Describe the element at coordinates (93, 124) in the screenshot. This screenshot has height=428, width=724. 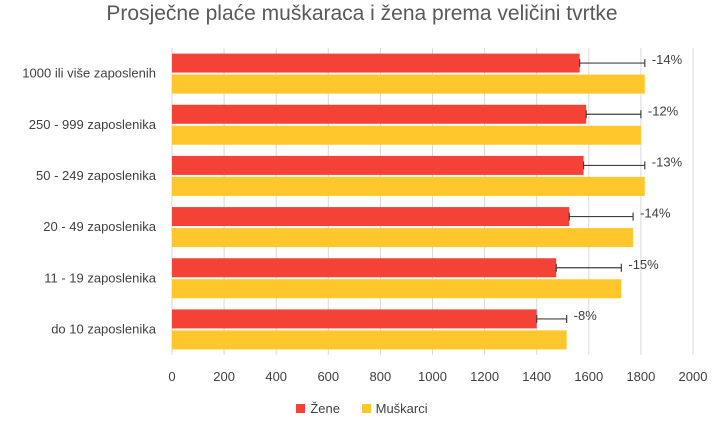
I see `category-label: 250 - 999 zaposlenika` at that location.